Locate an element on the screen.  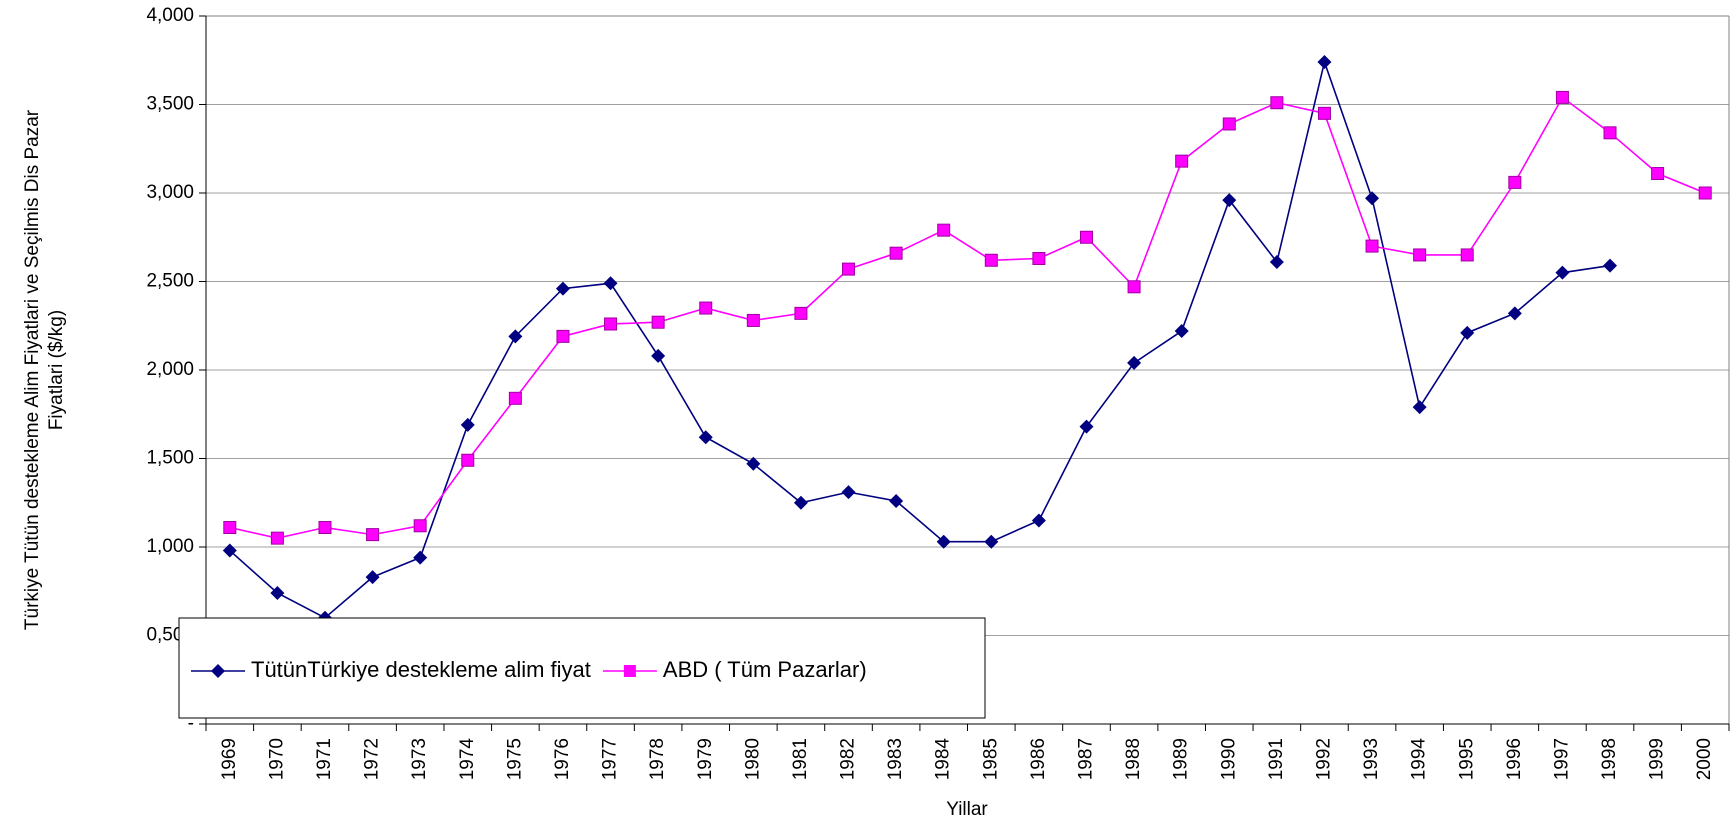
x-tick-label: 1976 is located at coordinates (562, 759).